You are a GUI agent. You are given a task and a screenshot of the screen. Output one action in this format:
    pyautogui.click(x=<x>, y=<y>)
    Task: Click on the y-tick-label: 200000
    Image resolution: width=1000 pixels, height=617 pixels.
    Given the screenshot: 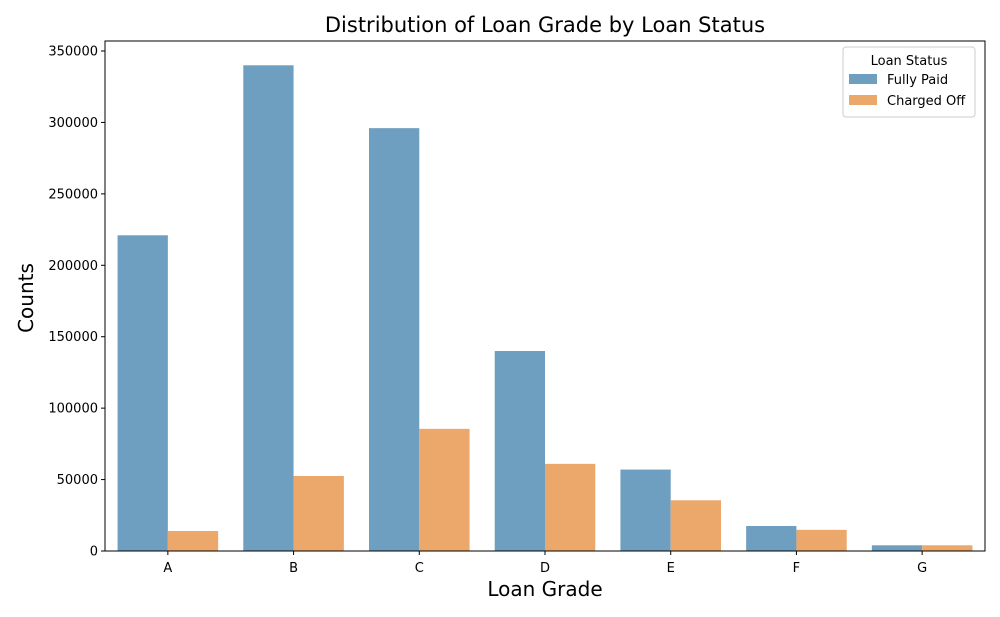 What is the action you would take?
    pyautogui.click(x=73, y=266)
    